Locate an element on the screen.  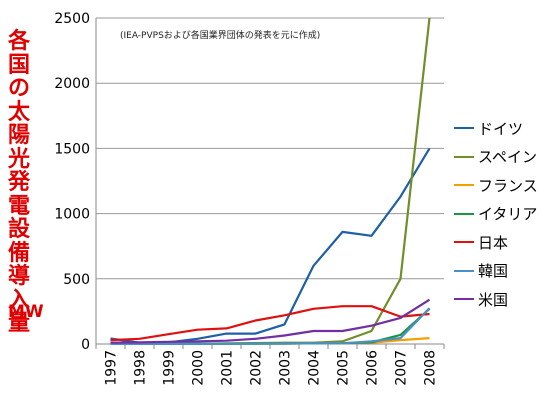
series-line-米国 is located at coordinates (270, 321).